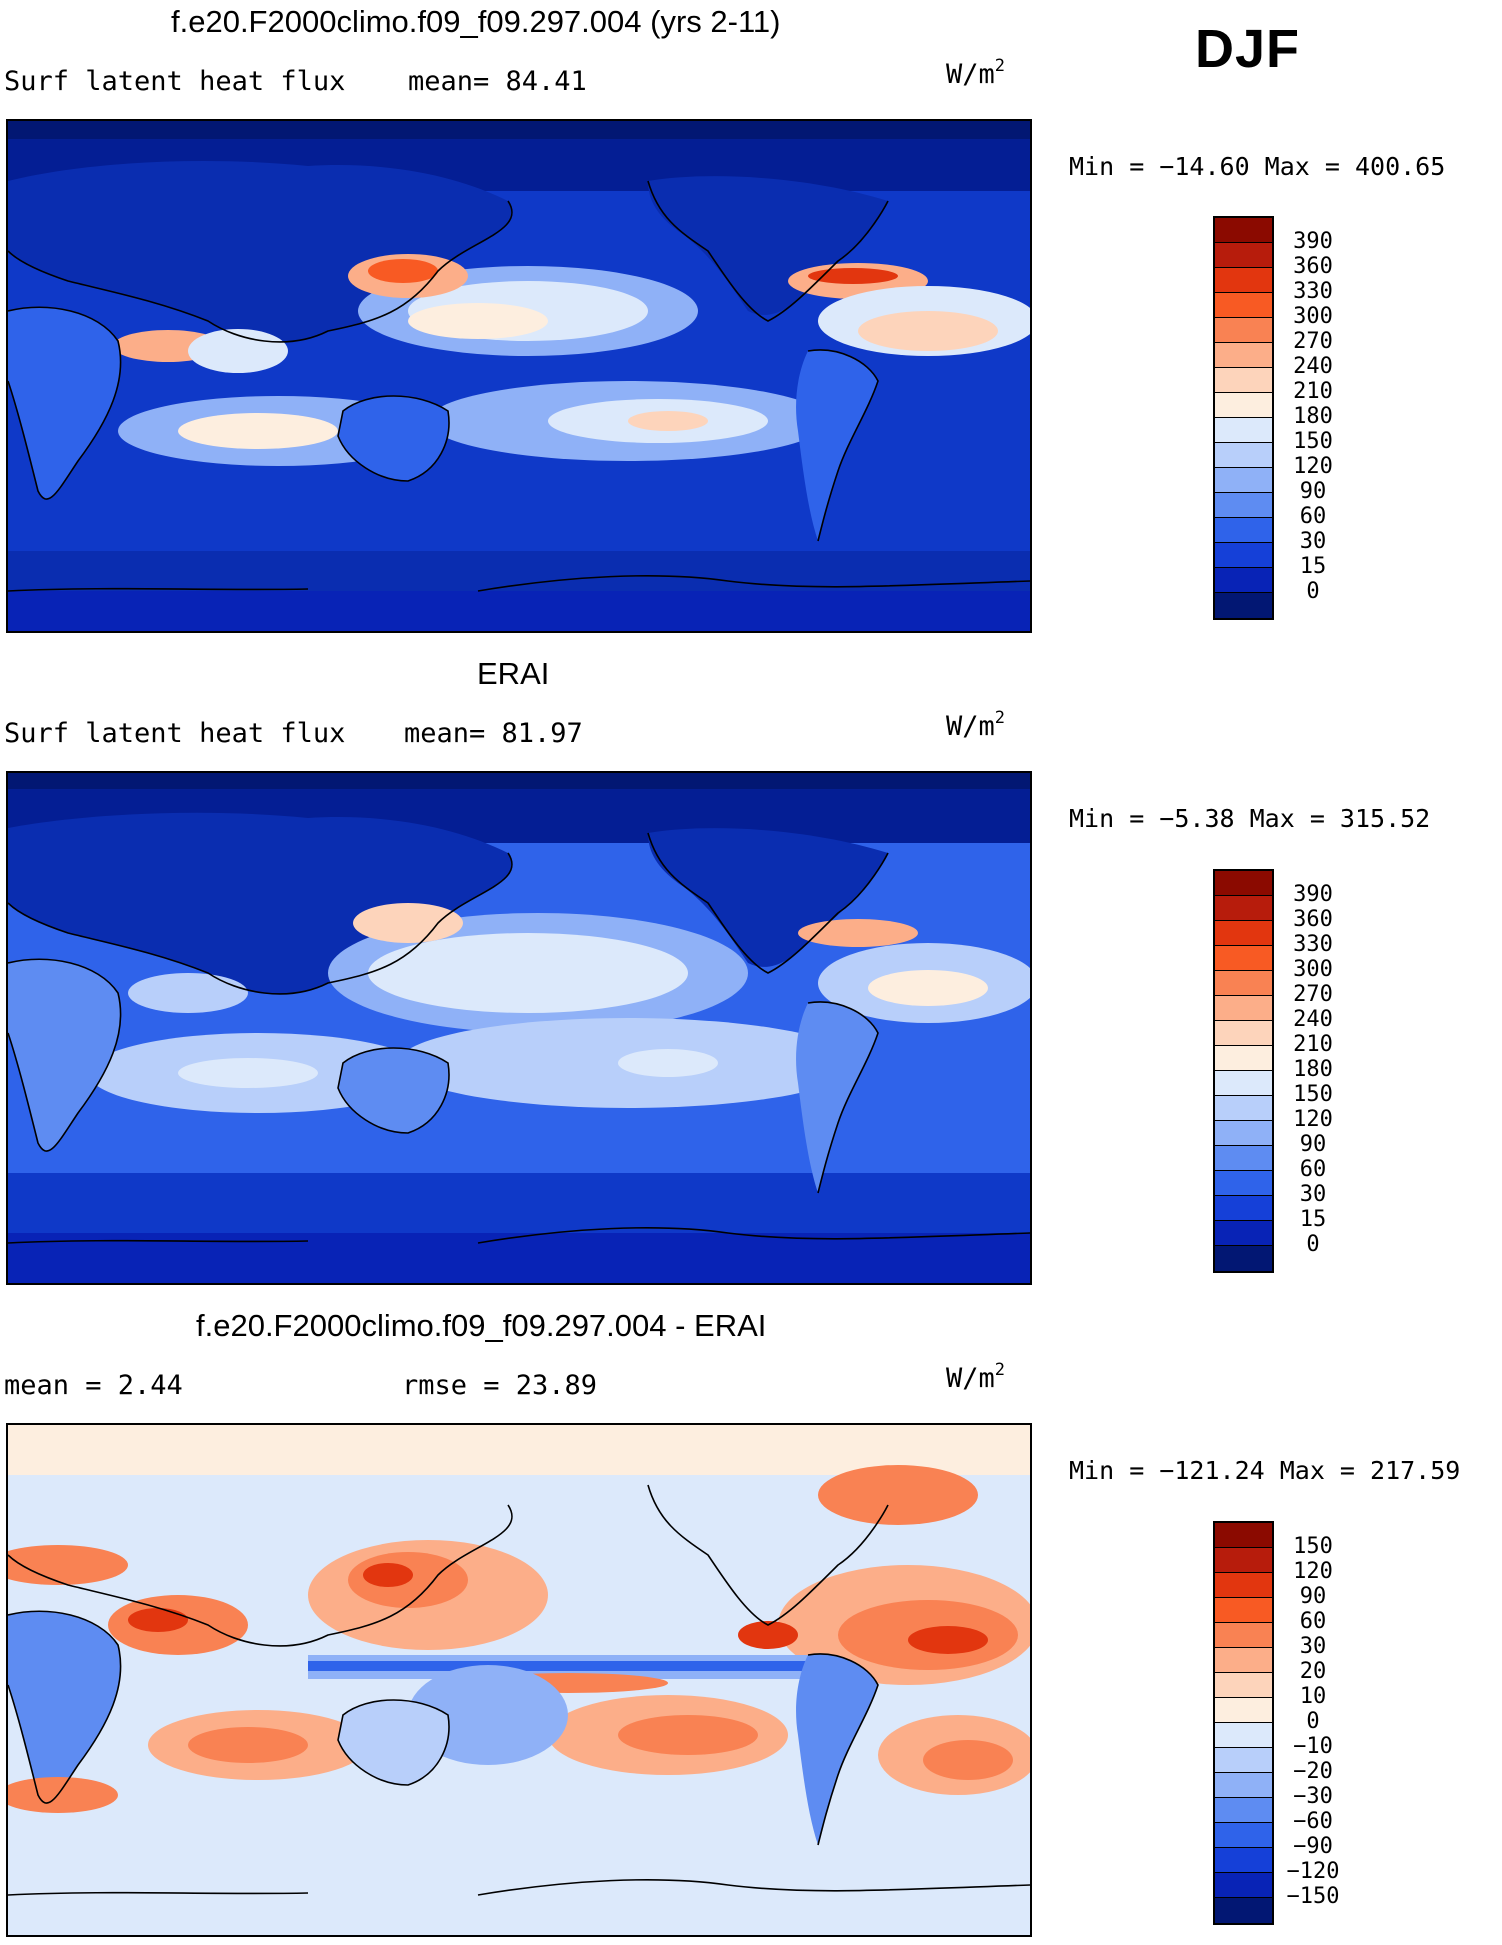 The width and height of the screenshot is (1502, 1945). What do you see at coordinates (1313, 1746) in the screenshot?
I see `colorbar-tick-label: −10` at bounding box center [1313, 1746].